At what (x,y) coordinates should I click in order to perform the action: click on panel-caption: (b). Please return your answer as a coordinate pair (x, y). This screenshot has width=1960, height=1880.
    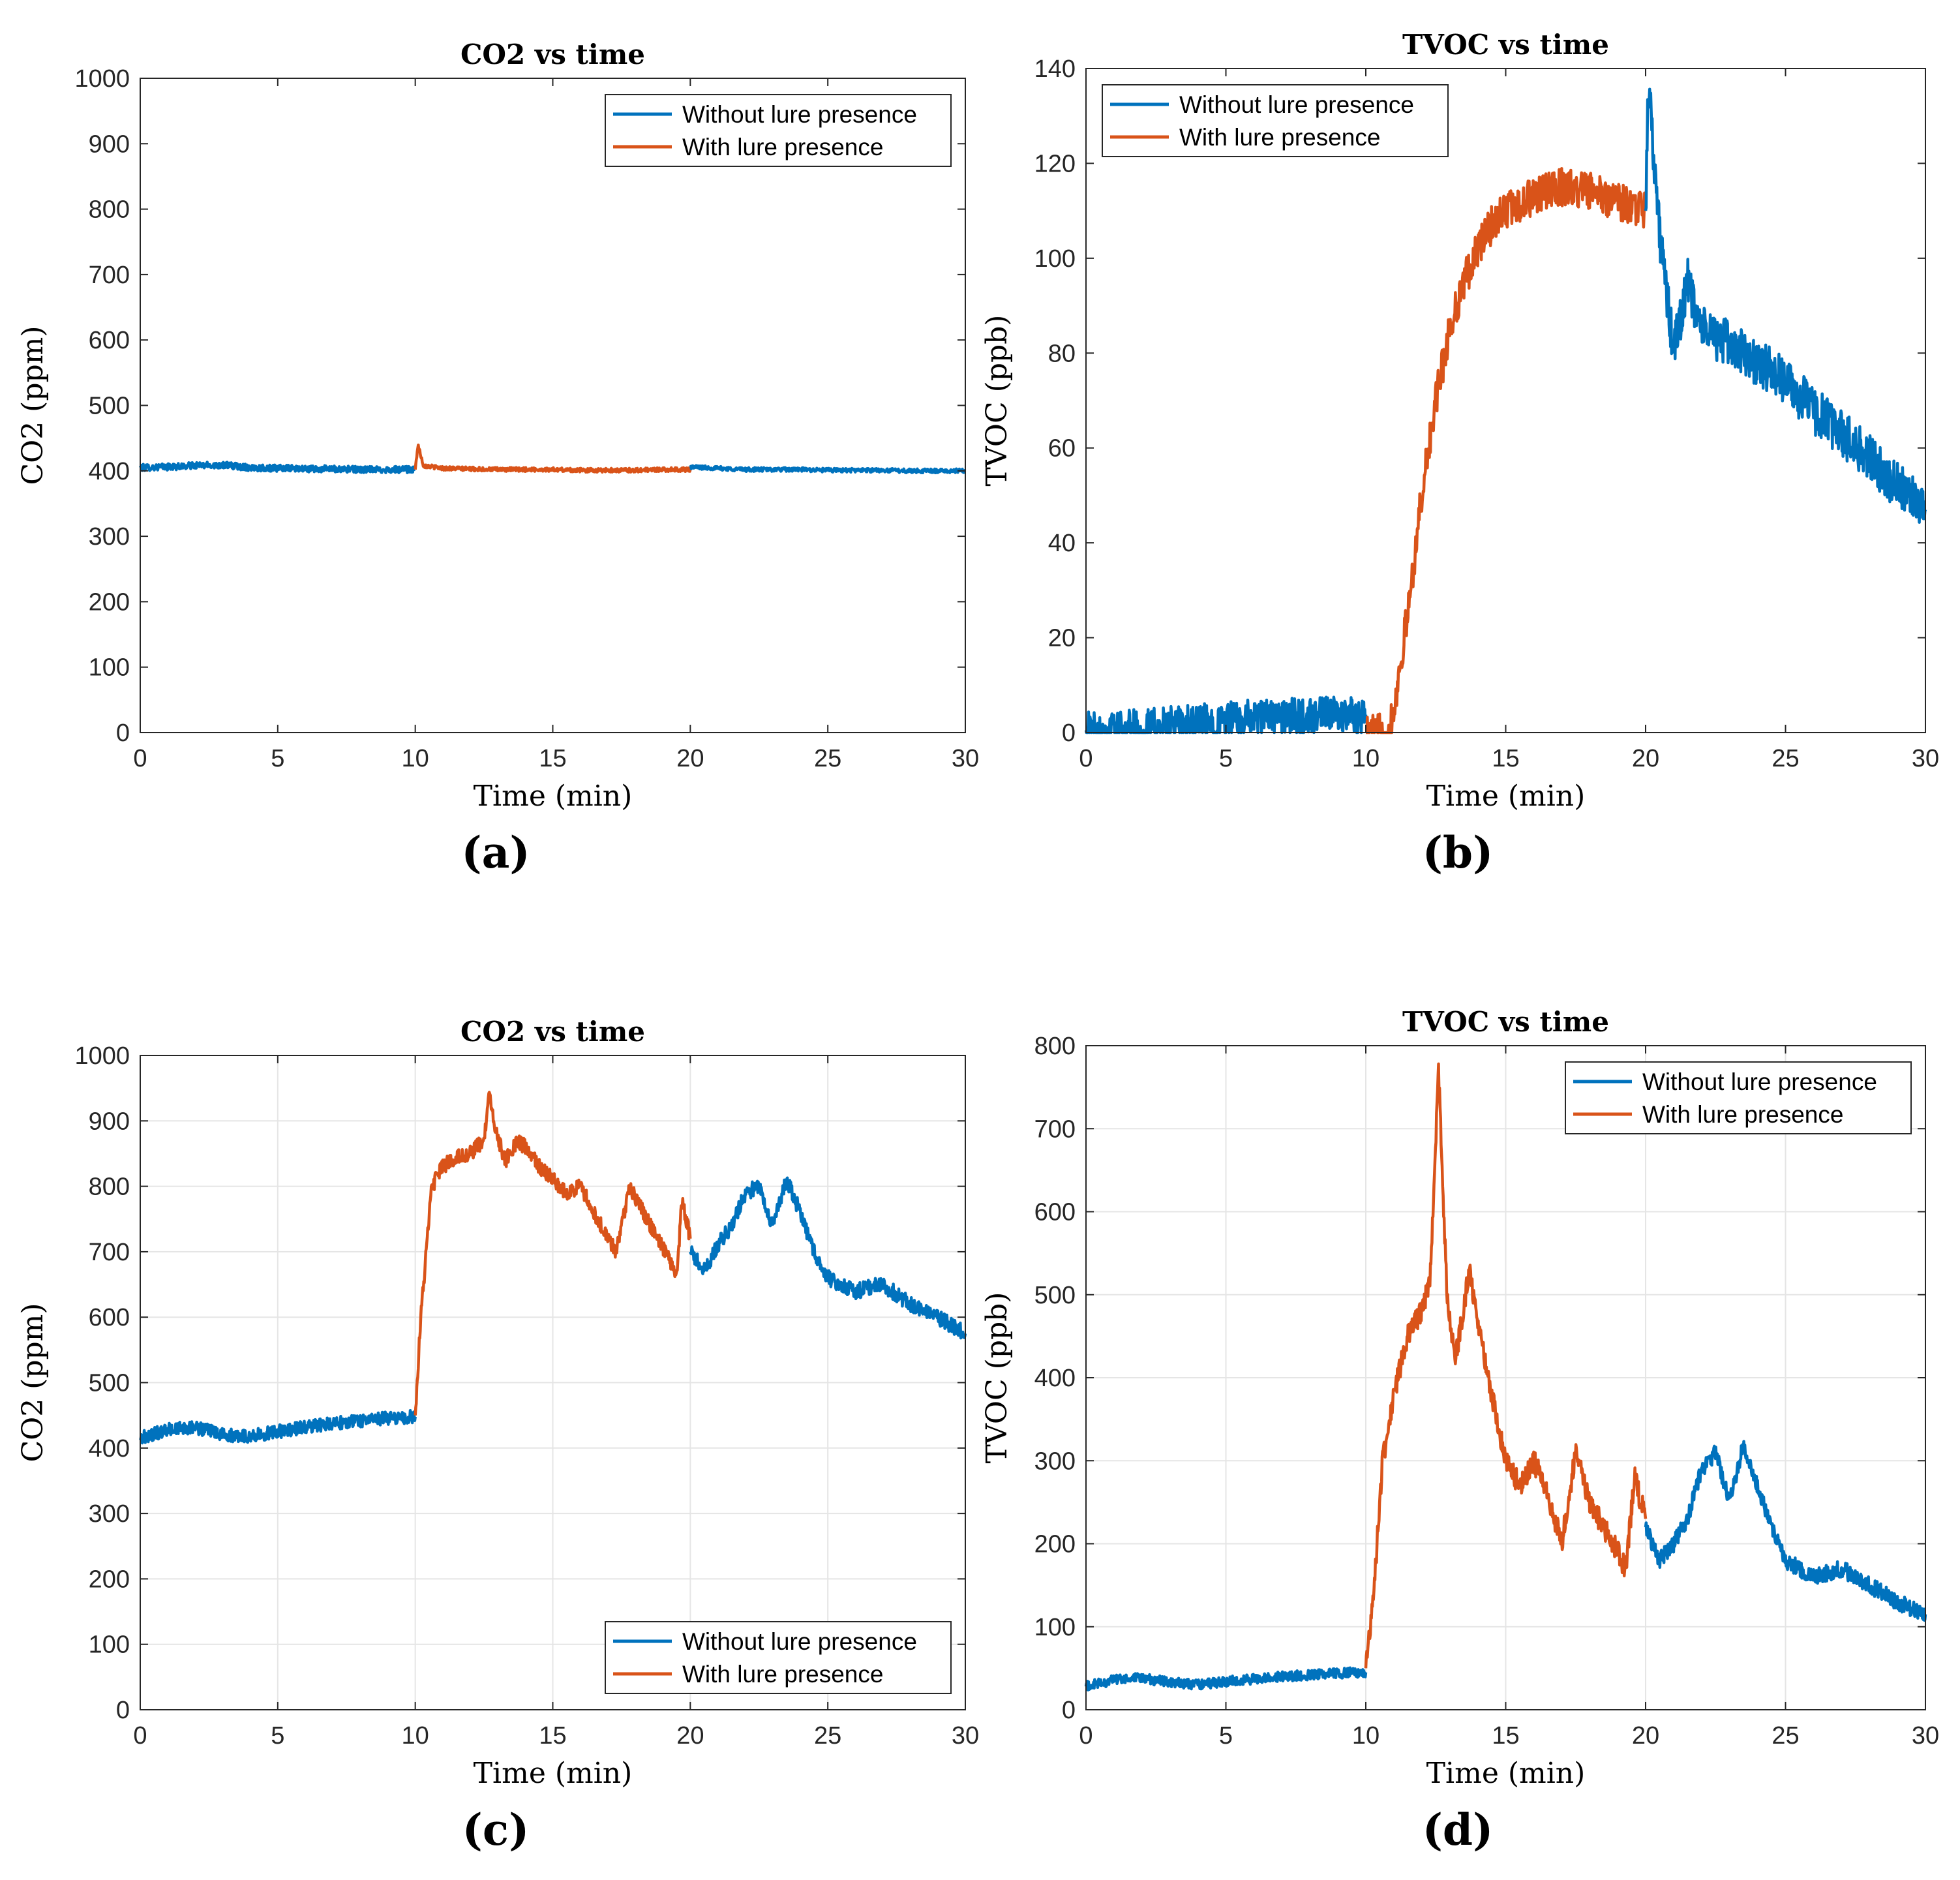
    Looking at the image, I should click on (1458, 853).